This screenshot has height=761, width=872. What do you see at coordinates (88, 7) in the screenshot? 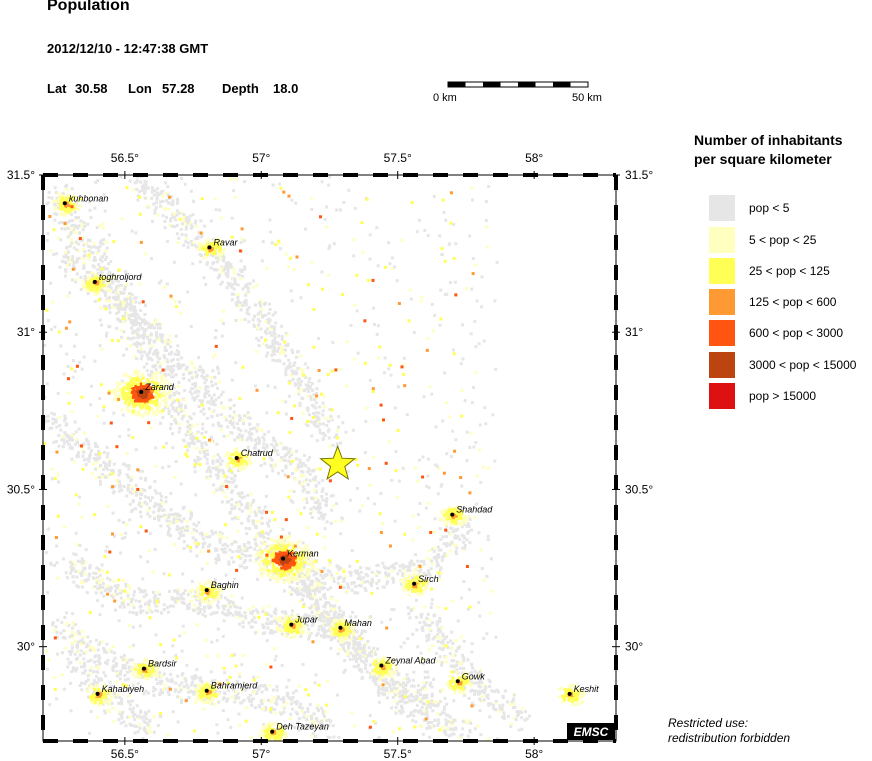
I see `page-title: Population` at bounding box center [88, 7].